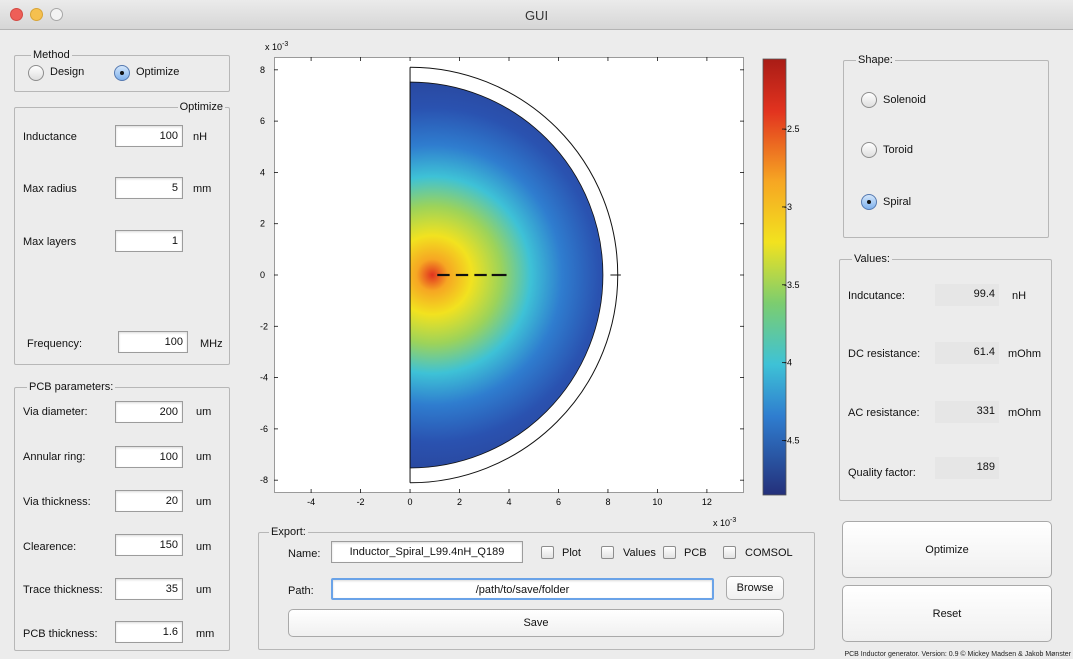 This screenshot has width=1073, height=659. What do you see at coordinates (792, 129) in the screenshot?
I see `colorbar-tick-label: -2.5` at bounding box center [792, 129].